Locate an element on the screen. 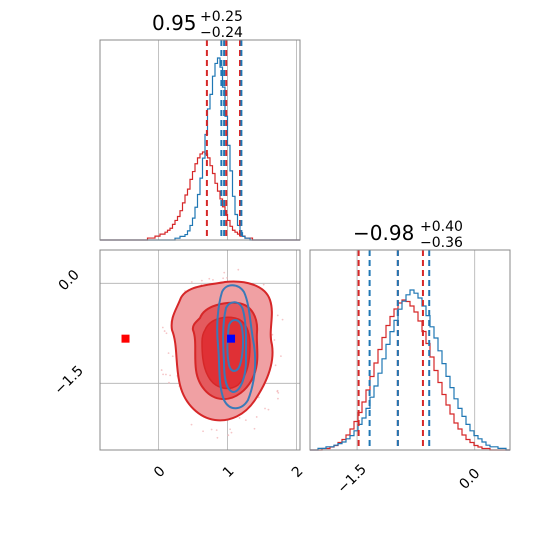  red-contour-inner is located at coordinates (226, 353).